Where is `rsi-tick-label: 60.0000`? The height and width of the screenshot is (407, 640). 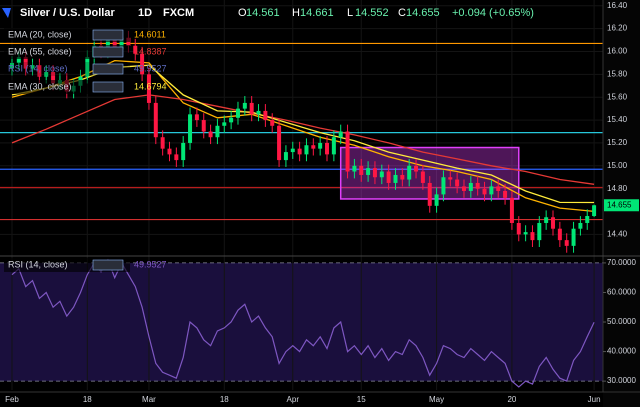 rsi-tick-label: 60.0000 is located at coordinates (621, 292).